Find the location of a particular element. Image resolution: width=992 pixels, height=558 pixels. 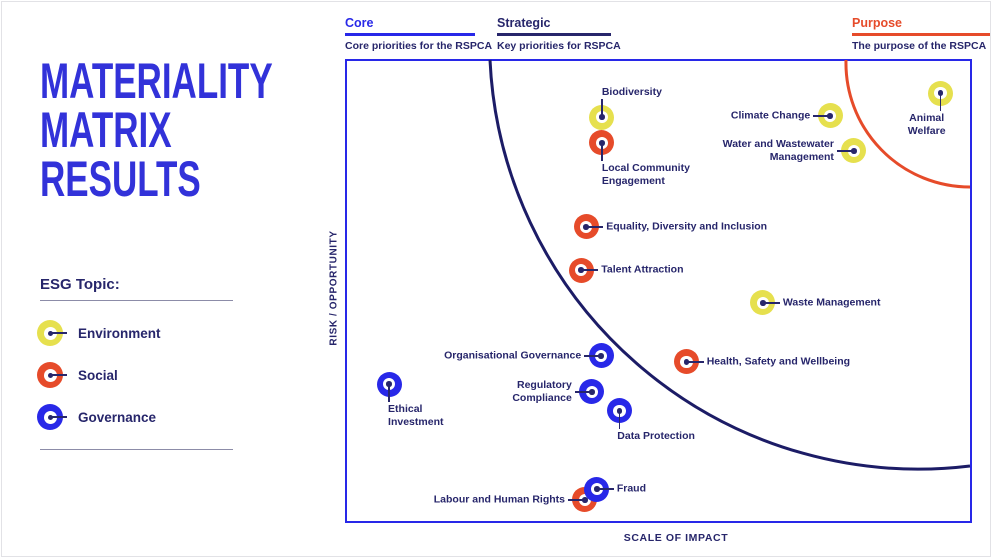

strategic-subtitle: Key priorities for RSPCA is located at coordinates (559, 45).